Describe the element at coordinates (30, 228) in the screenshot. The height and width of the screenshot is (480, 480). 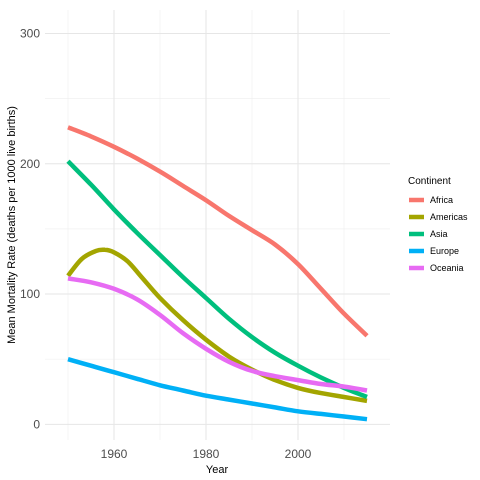
I see `y-axis-tick-labels: 0 100 200 300` at that location.